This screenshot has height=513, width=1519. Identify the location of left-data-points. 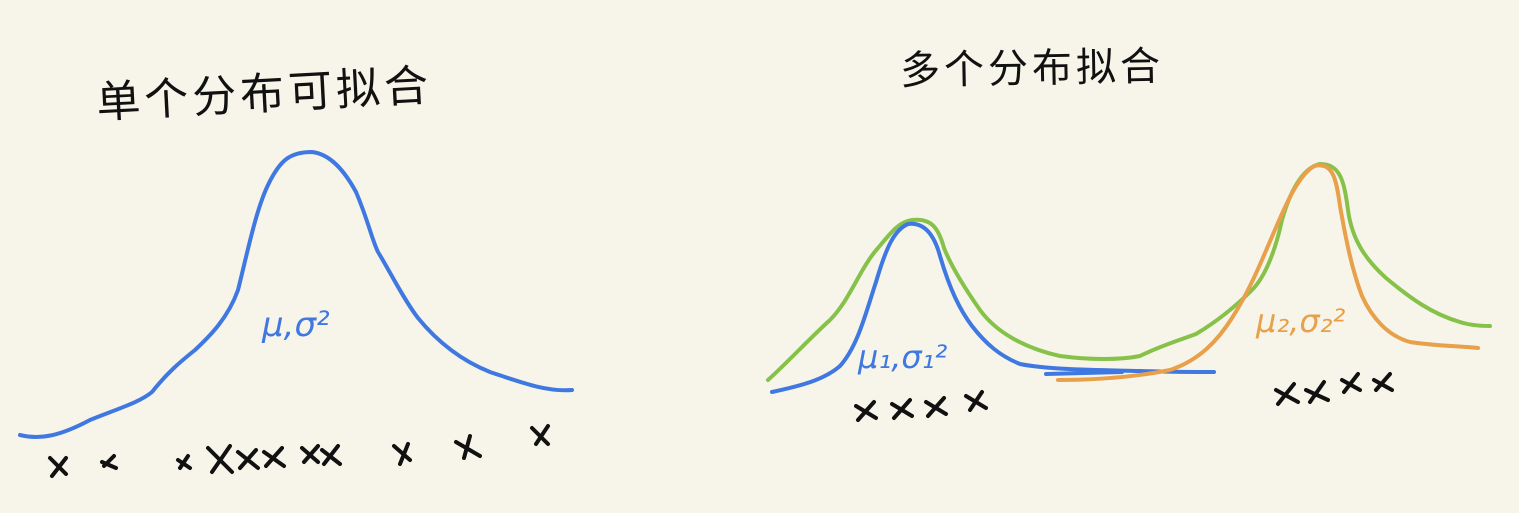
(299, 451).